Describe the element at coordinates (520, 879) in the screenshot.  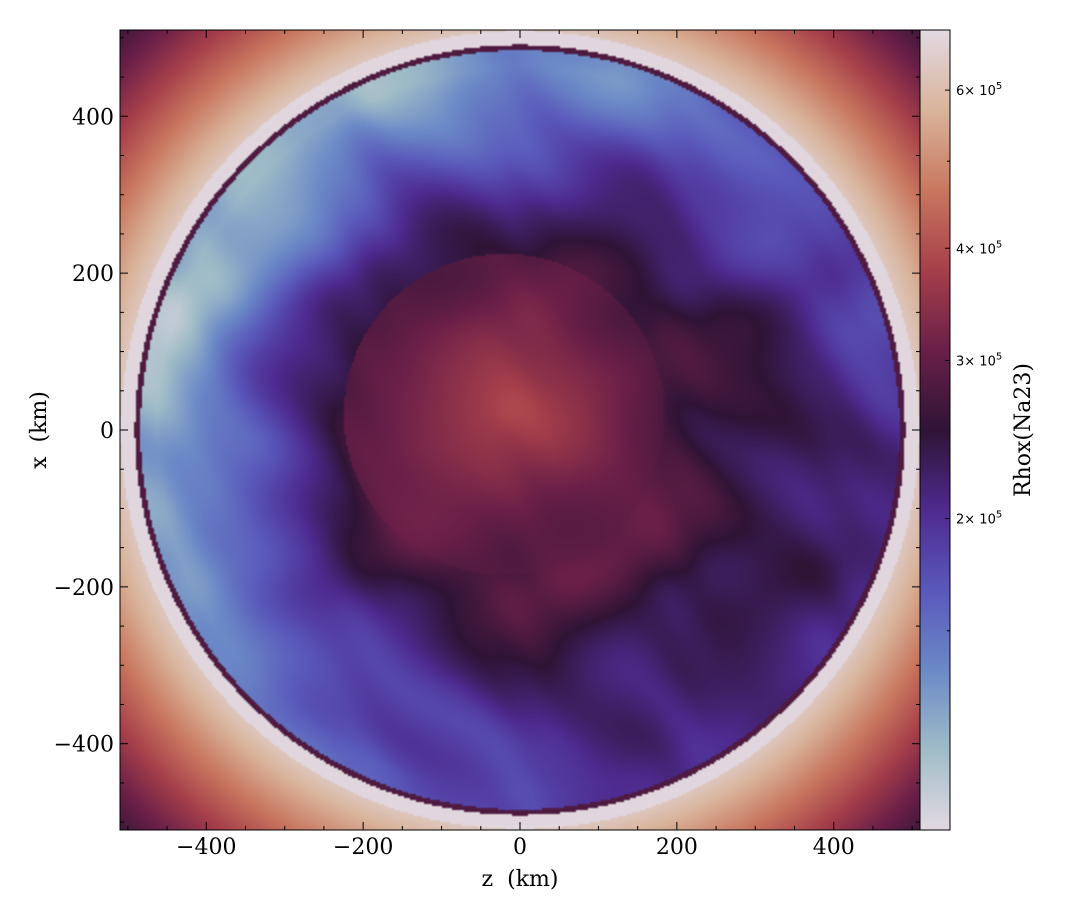
I see `x-axis-label: z (km)` at that location.